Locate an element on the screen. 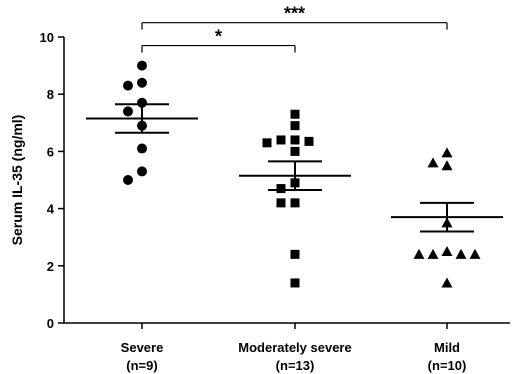  significance-label: *** is located at coordinates (294, 14).